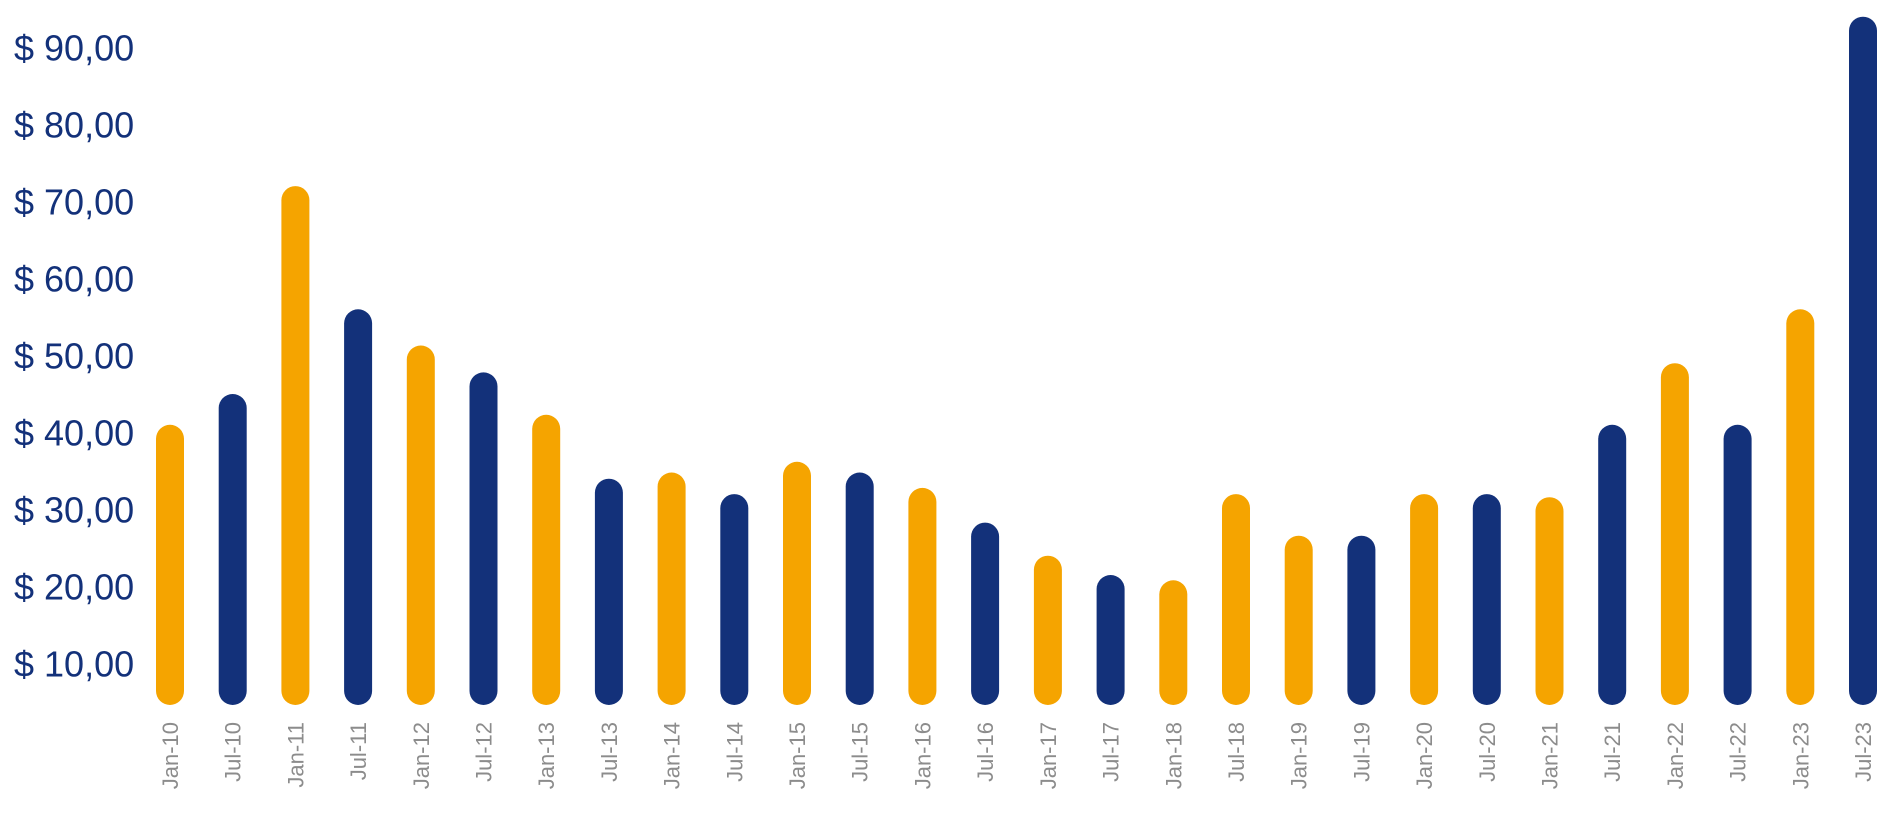 The width and height of the screenshot is (1881, 815). I want to click on x-tick-label: Jan-15, so click(797, 755).